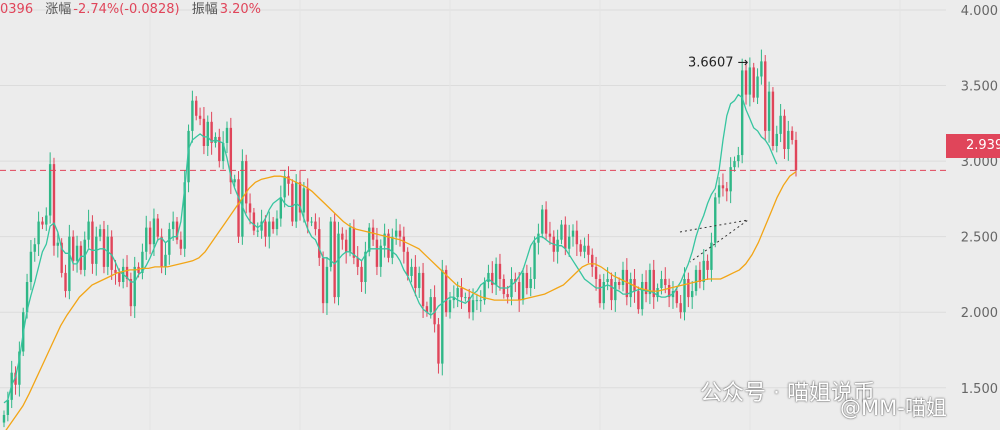 This screenshot has height=430, width=1000. I want to click on change-label: 涨幅, so click(58, 9).